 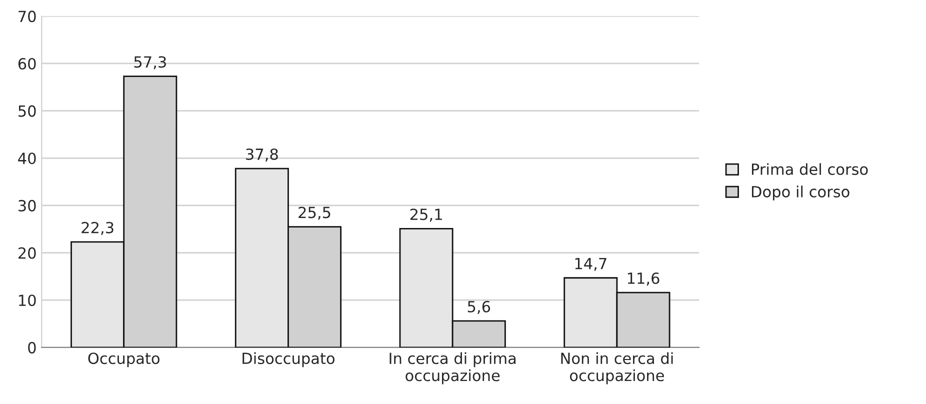 What do you see at coordinates (98, 228) in the screenshot?
I see `data-label: 22,3` at bounding box center [98, 228].